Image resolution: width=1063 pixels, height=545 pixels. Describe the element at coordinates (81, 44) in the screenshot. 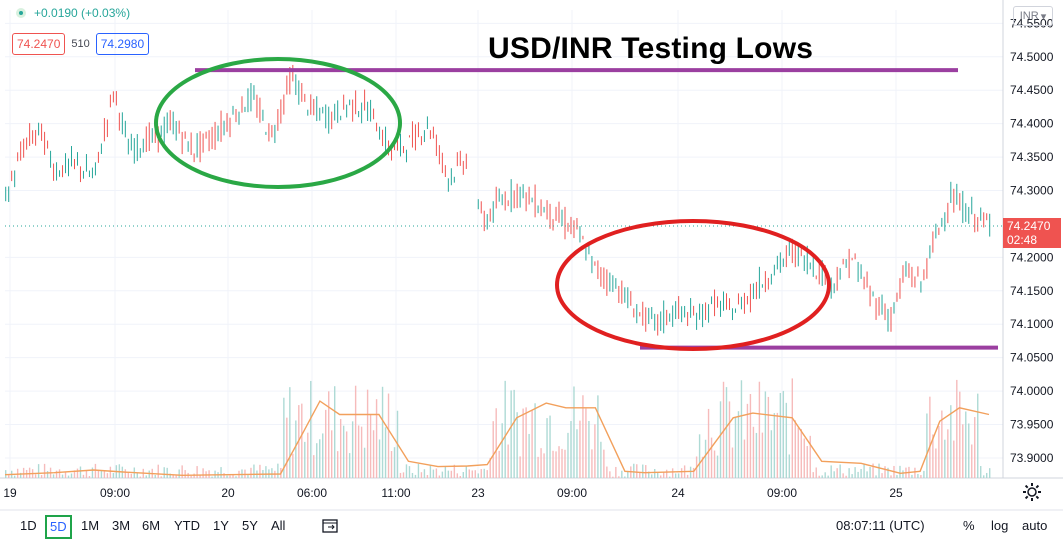

I see `quote-row: 74.2470 510 74.2980` at that location.